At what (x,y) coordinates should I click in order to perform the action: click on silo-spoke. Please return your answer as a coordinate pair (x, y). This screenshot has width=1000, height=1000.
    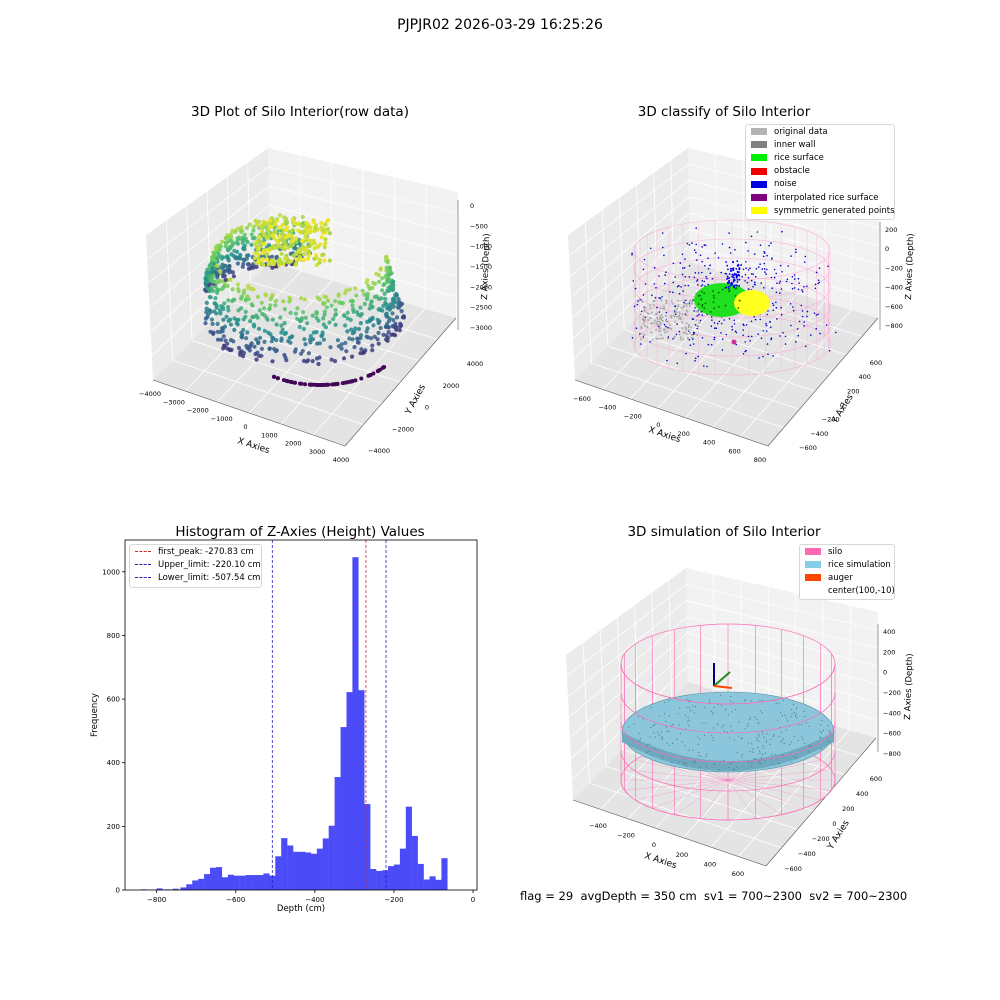
    Looking at the image, I should click on (779, 775).